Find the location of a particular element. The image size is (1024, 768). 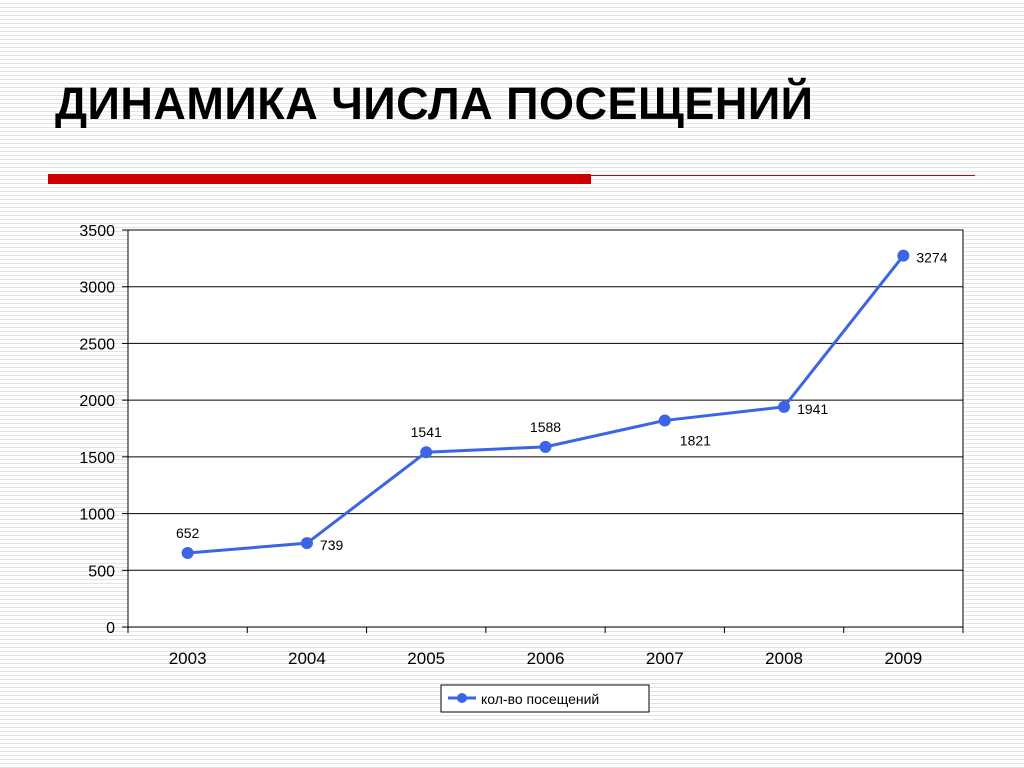

y-axis-ticks: 0 500 1000 1500 2000 2500 3000 3500 is located at coordinates (103, 430).